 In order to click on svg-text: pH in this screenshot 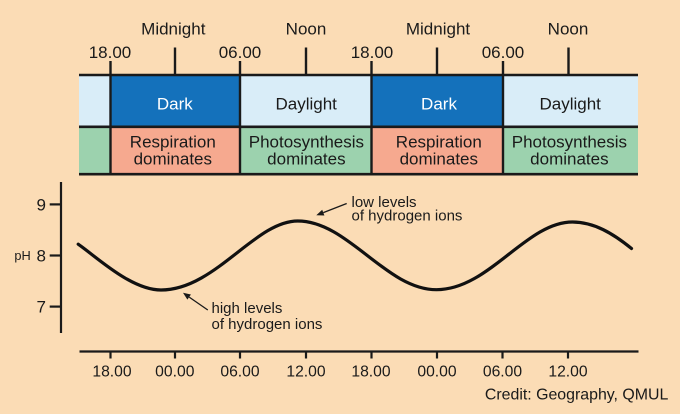, I will do `click(22, 255)`.